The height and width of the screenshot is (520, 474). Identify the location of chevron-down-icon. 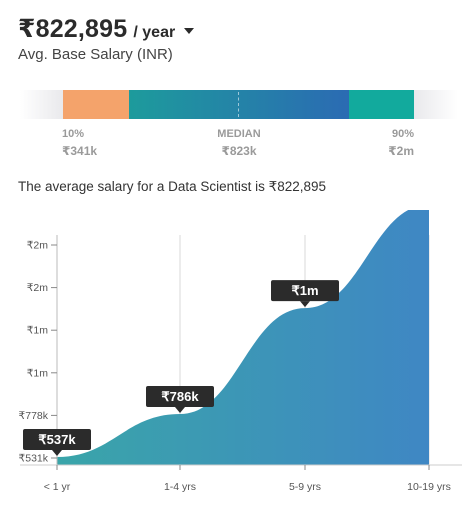
(189, 31).